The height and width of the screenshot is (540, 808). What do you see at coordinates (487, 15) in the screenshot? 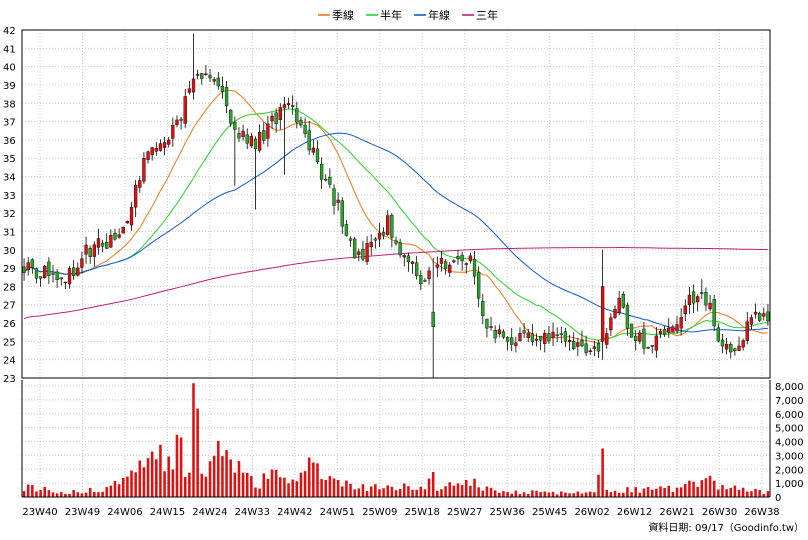
I see `legend-label-3: 三年` at bounding box center [487, 15].